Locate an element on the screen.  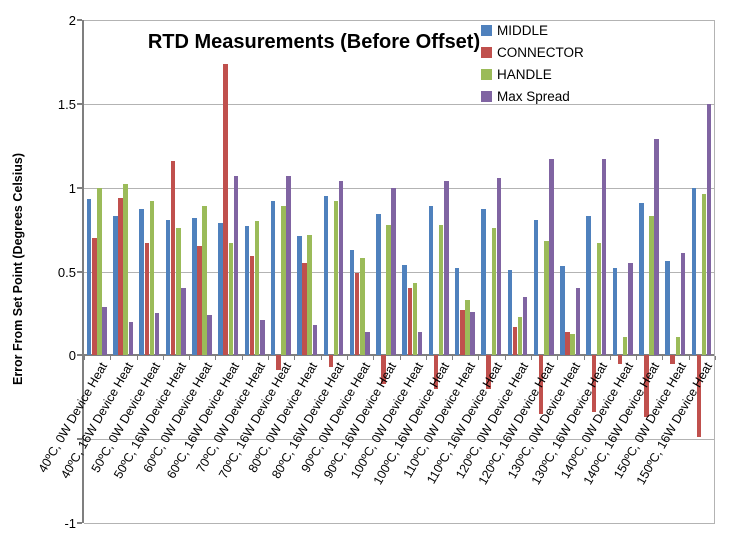
plot-right-border is located at coordinates (714, 271).